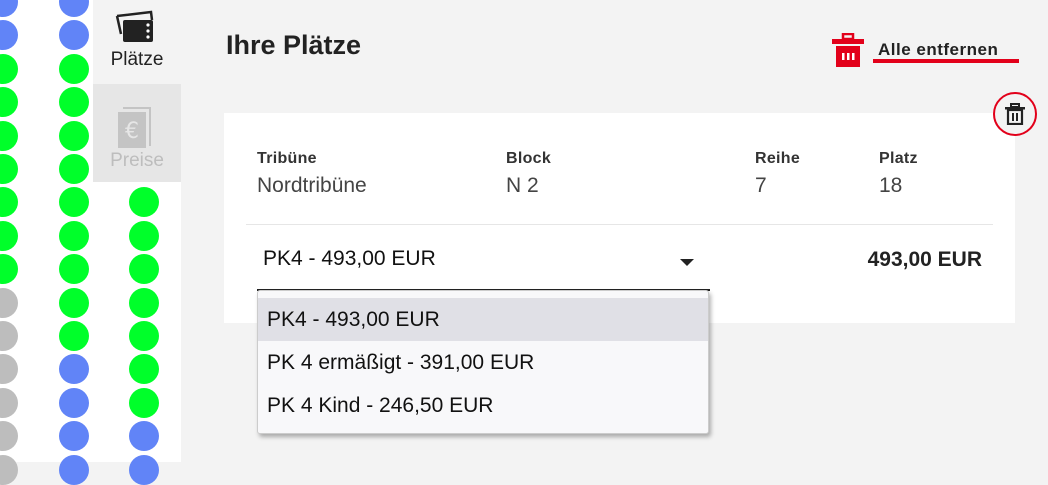 This screenshot has height=485, width=1048. I want to click on col-header: Platz, so click(898, 158).